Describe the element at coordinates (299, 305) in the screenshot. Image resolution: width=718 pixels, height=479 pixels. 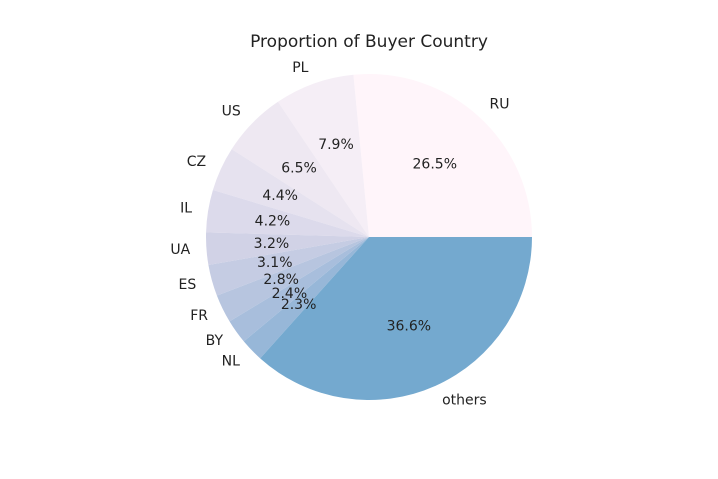
I see `value-label: 2.3%` at that location.